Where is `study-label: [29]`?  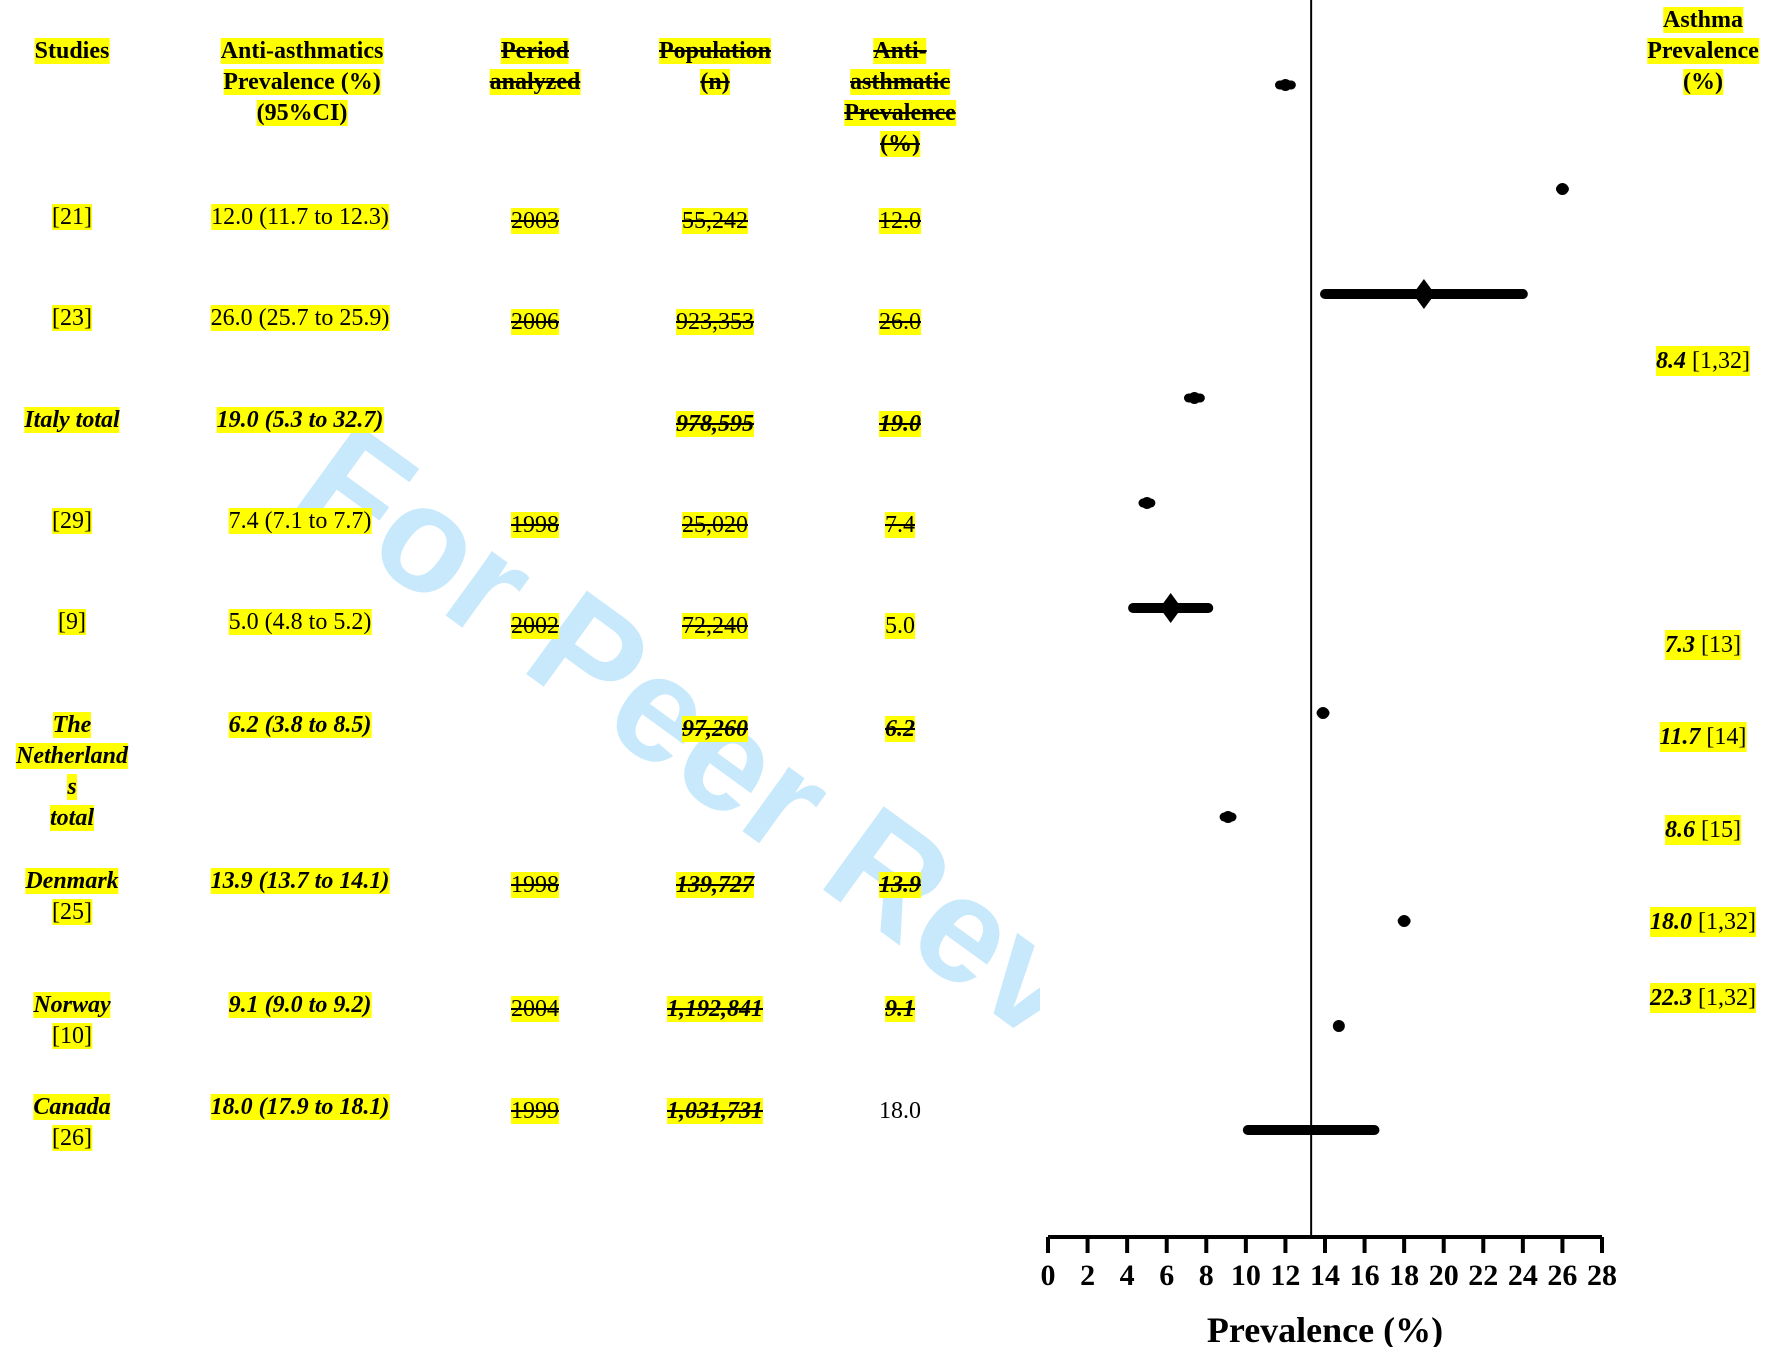
study-label: [29] is located at coordinates (72, 521).